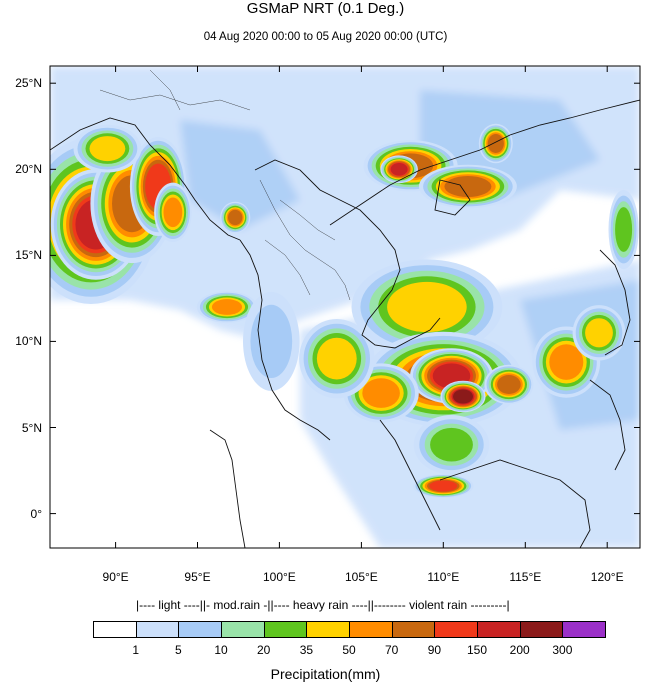 This screenshot has height=686, width=651. Describe the element at coordinates (443, 577) in the screenshot. I see `lon-label-4: 110°E` at that location.